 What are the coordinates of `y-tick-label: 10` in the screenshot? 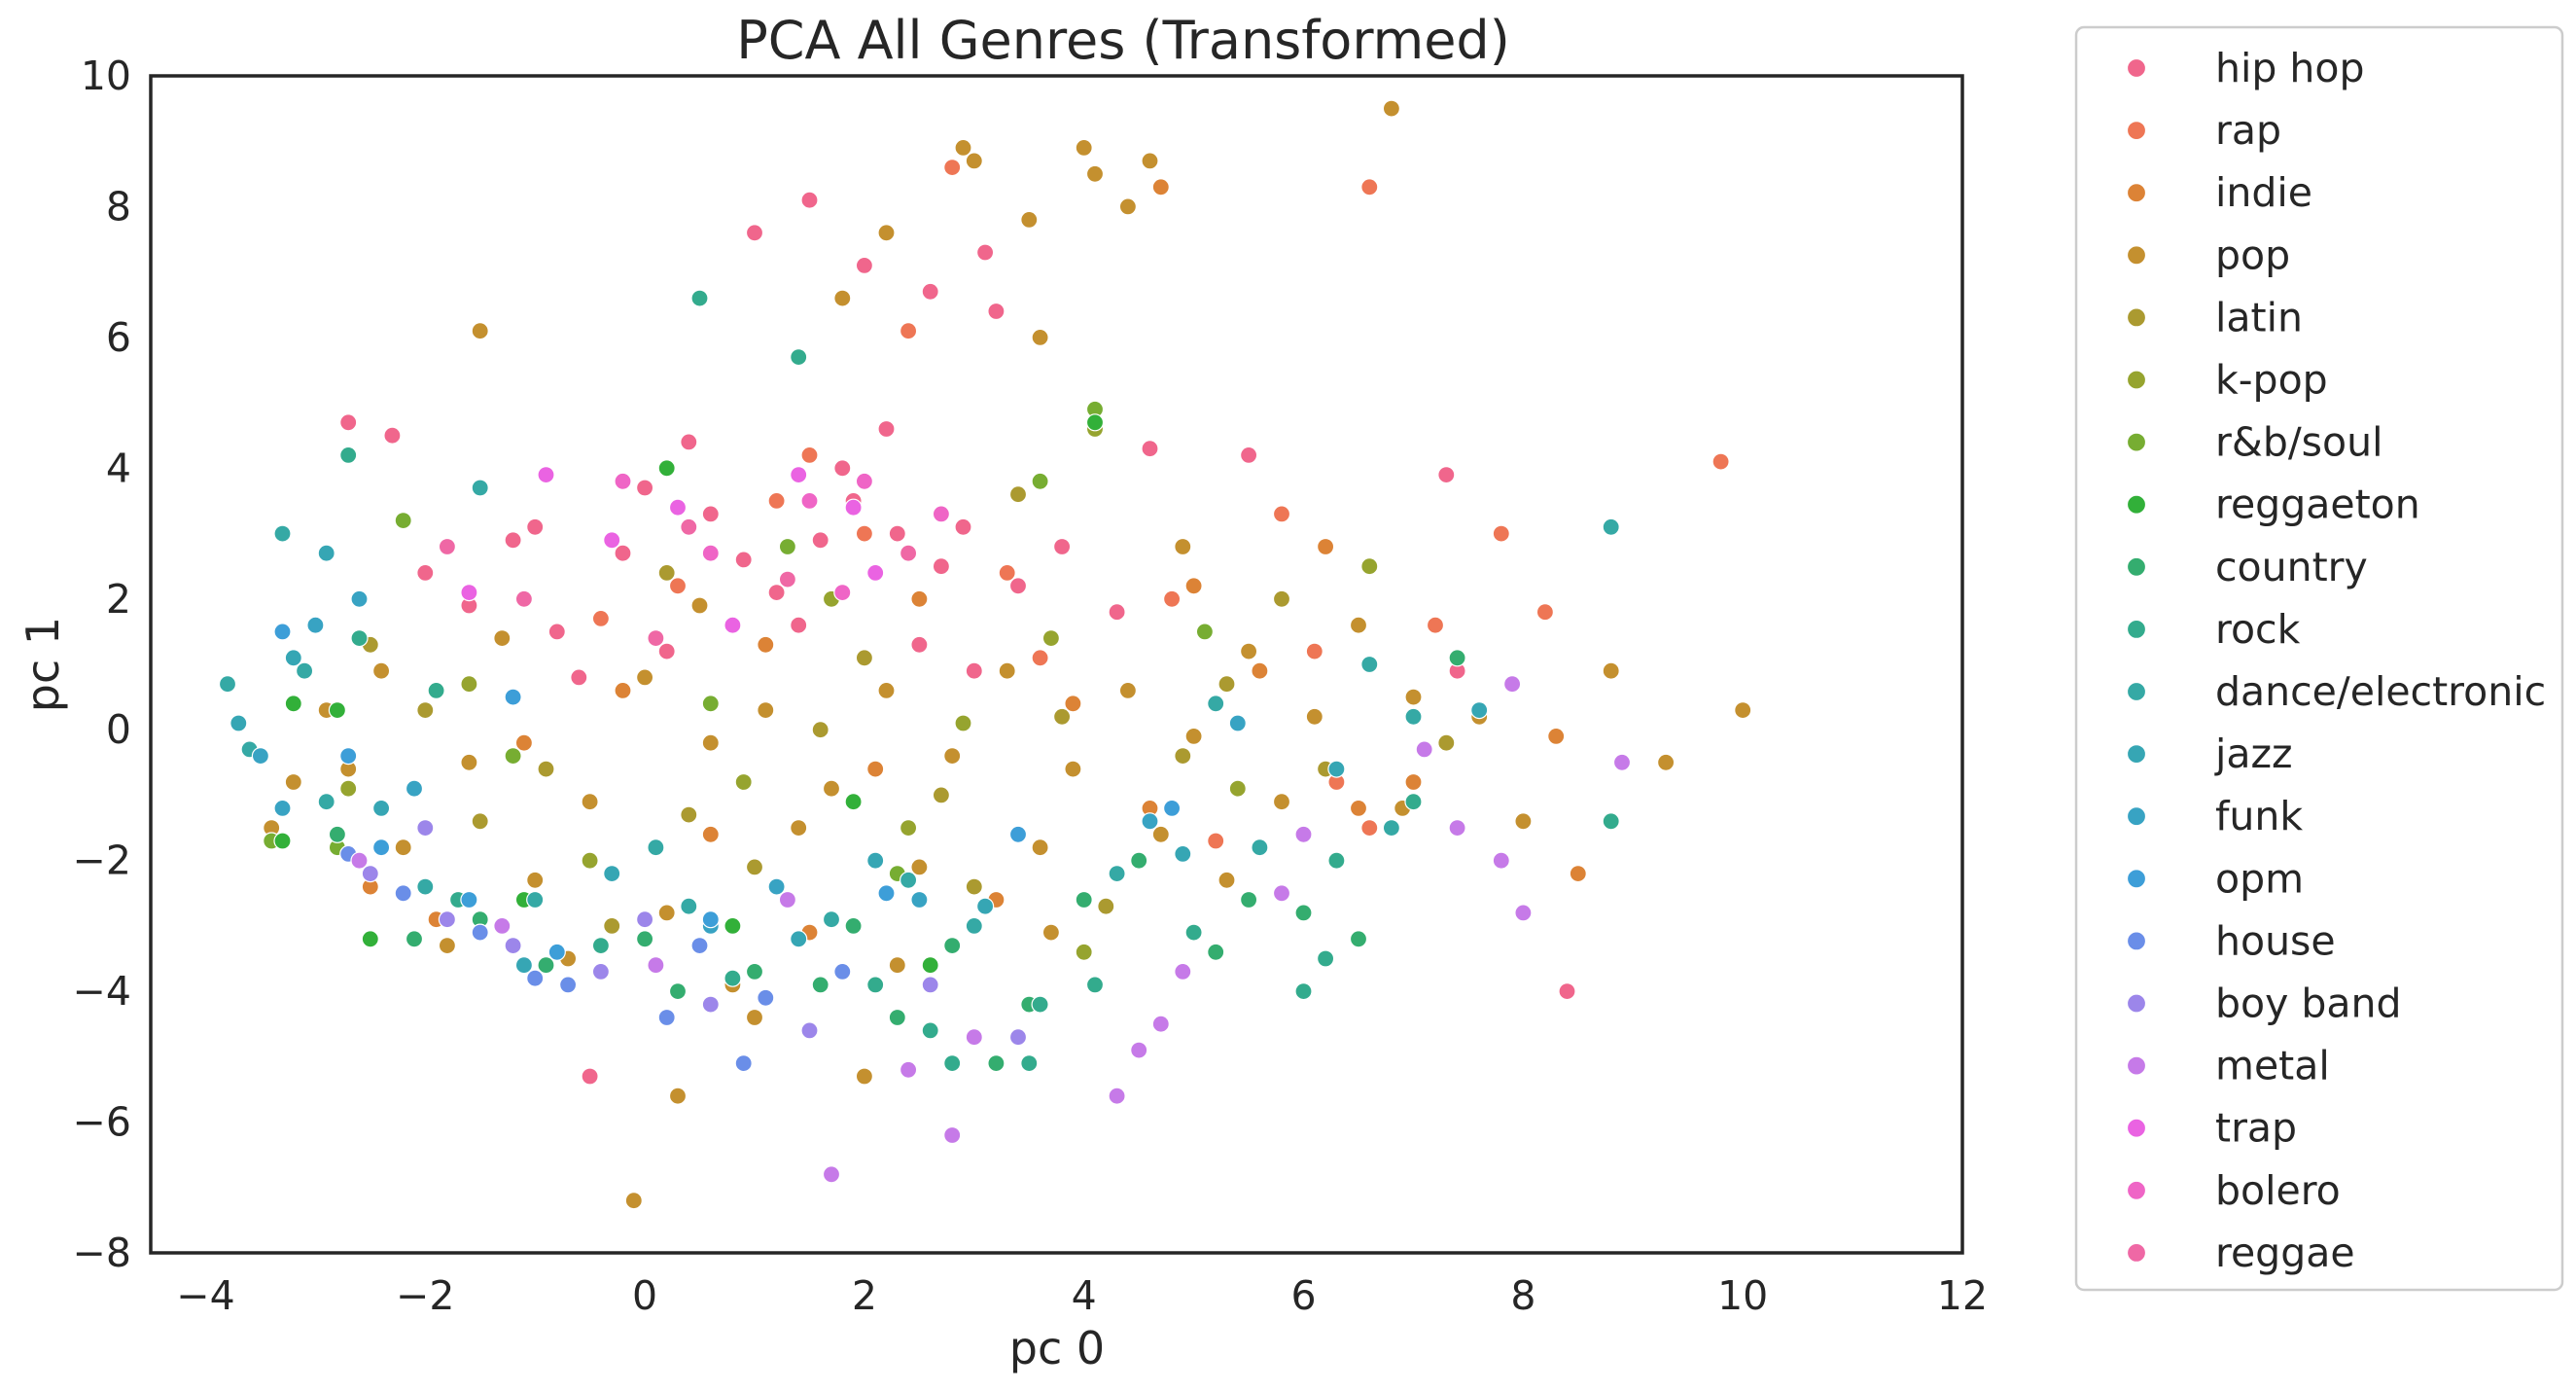 It's located at (106, 76).